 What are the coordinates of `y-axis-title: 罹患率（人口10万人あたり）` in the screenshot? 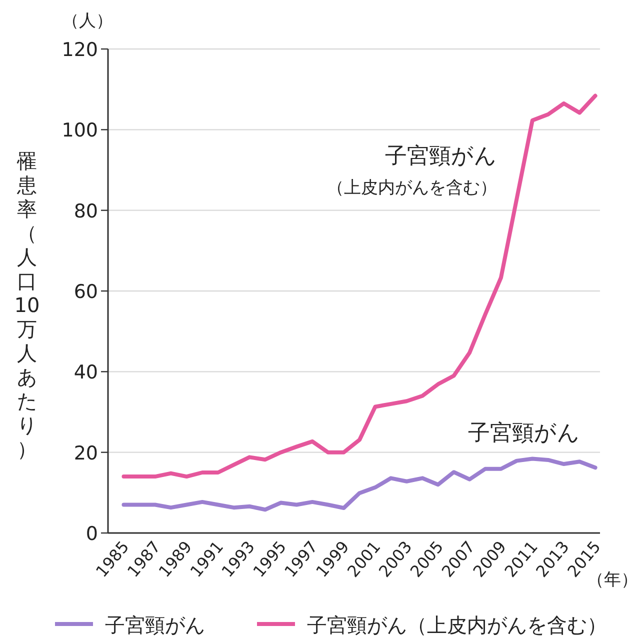 It's located at (27, 305).